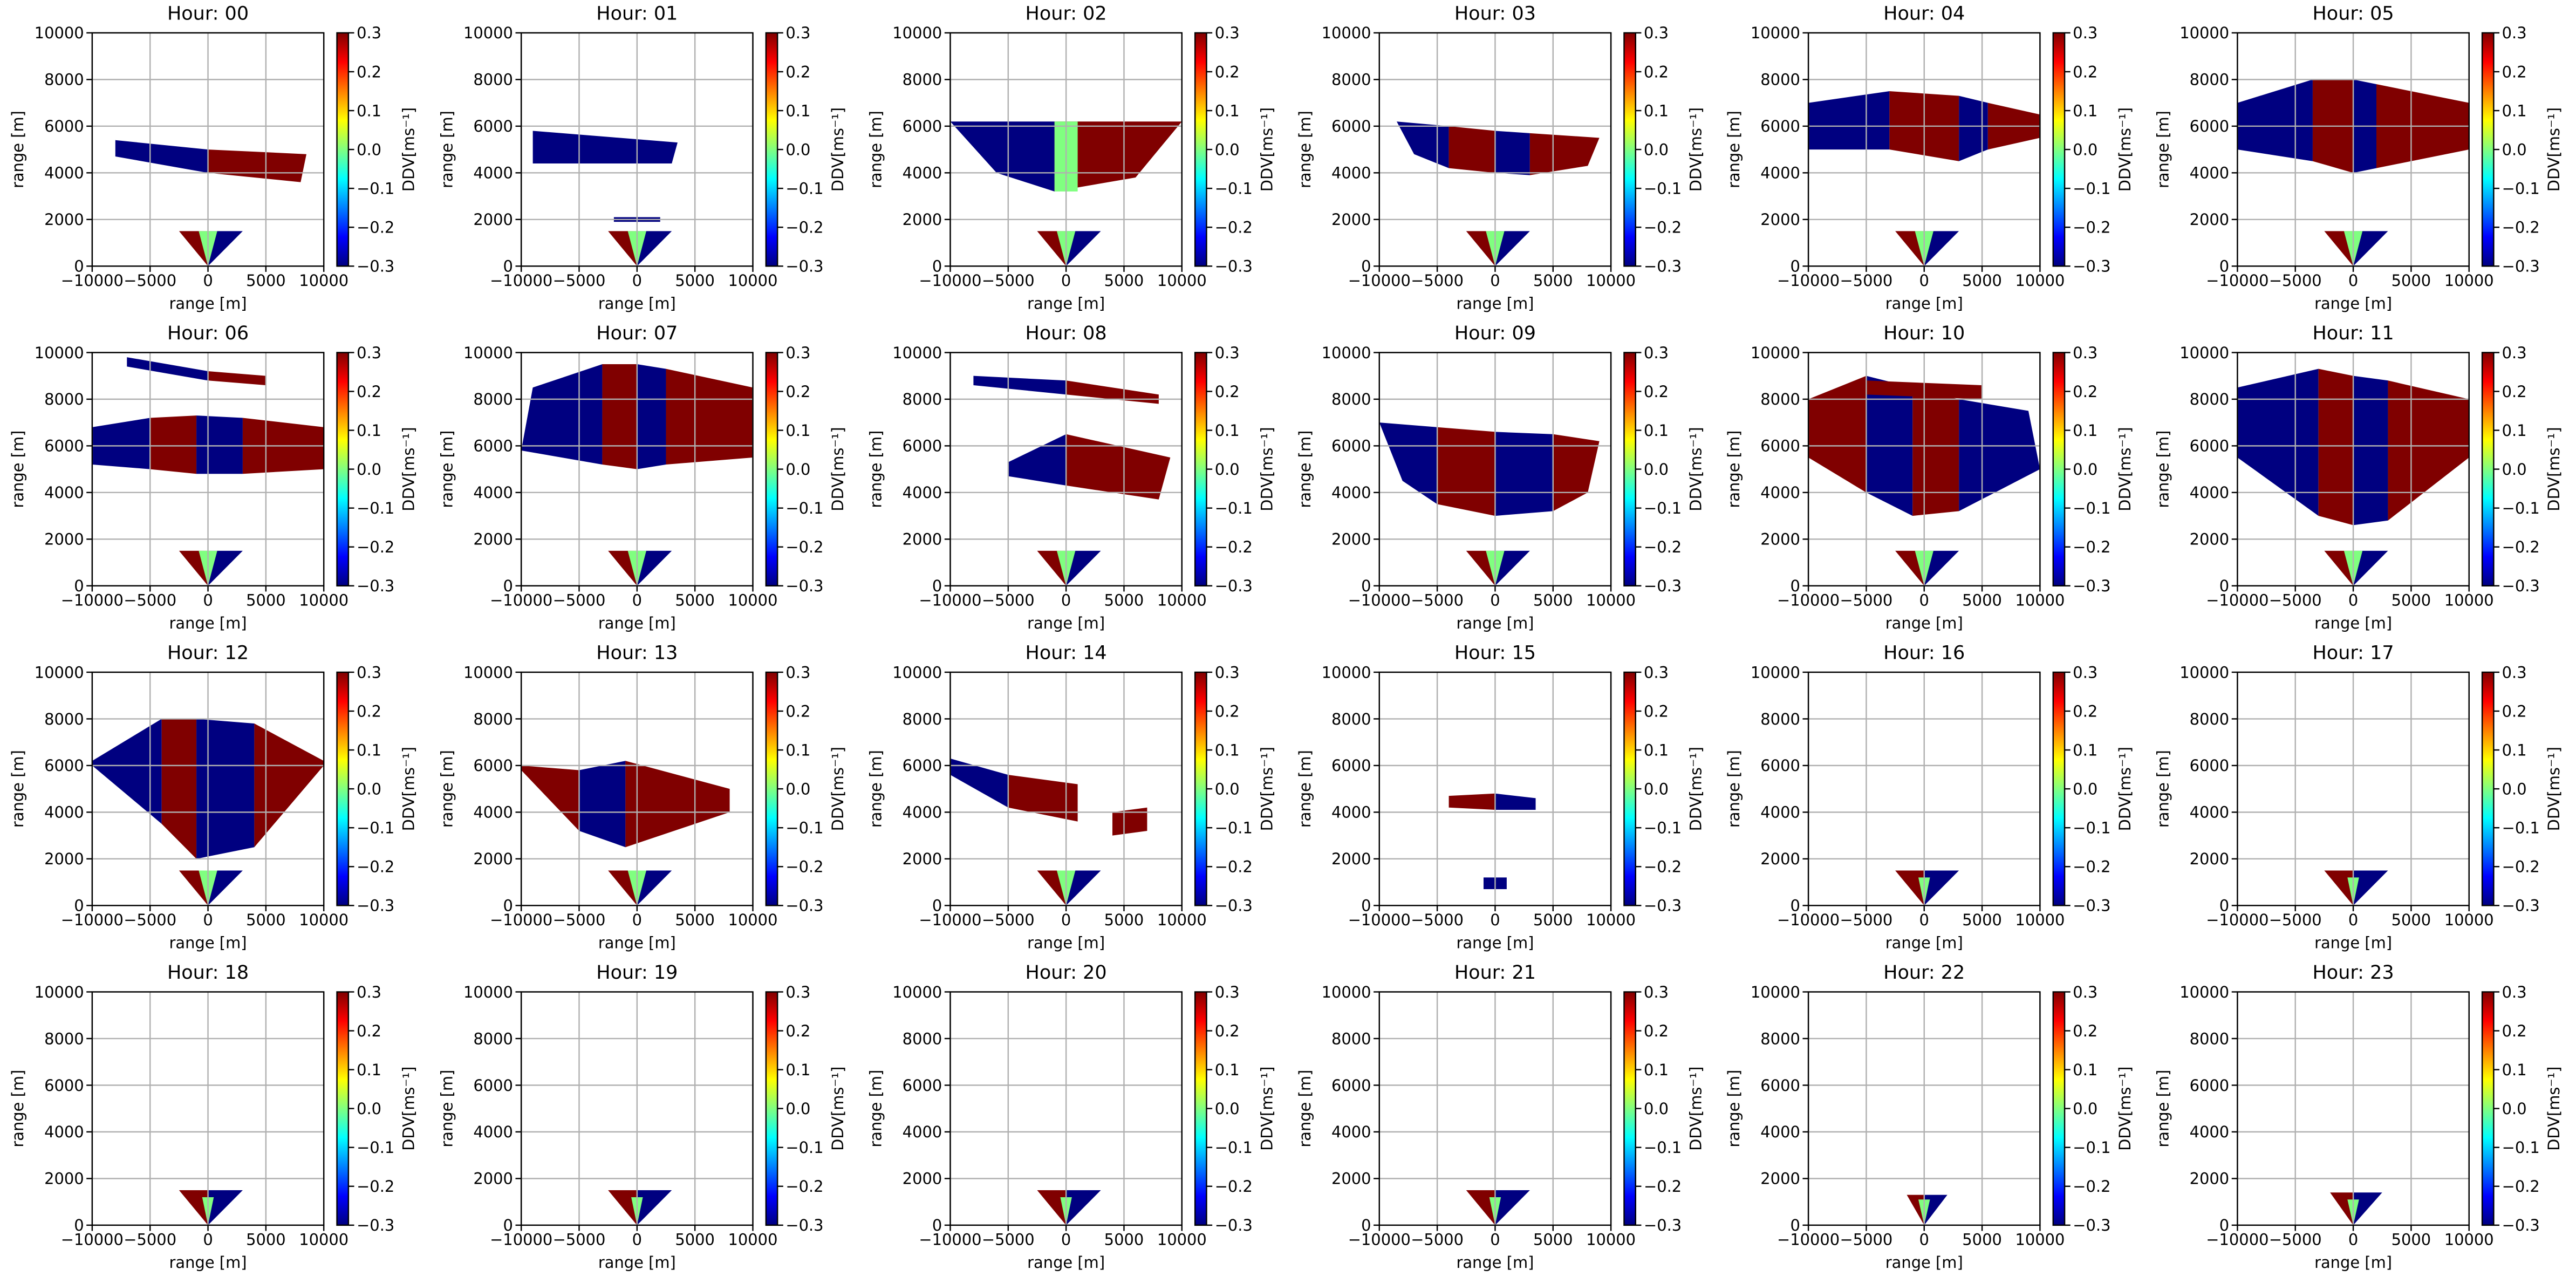  I want to click on colorbar-tick-label: 0.0, so click(369, 149).